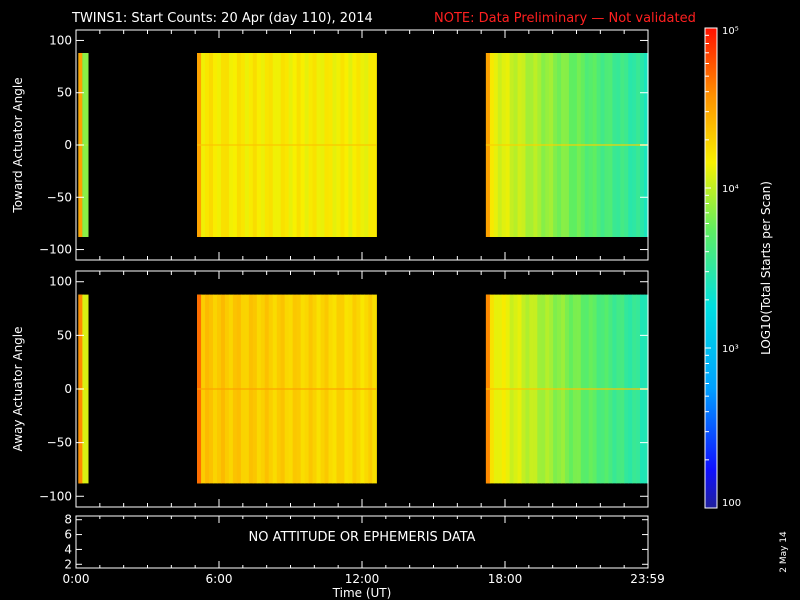 The image size is (800, 600). What do you see at coordinates (68, 535) in the screenshot?
I see `eph-y-tick-label: 6` at bounding box center [68, 535].